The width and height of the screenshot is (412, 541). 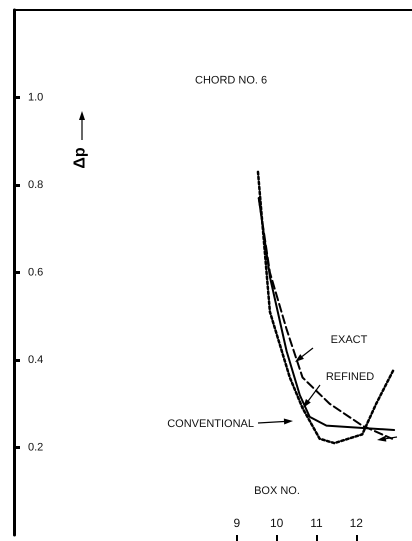 I want to click on annotation: REFINED, so click(x=350, y=377).